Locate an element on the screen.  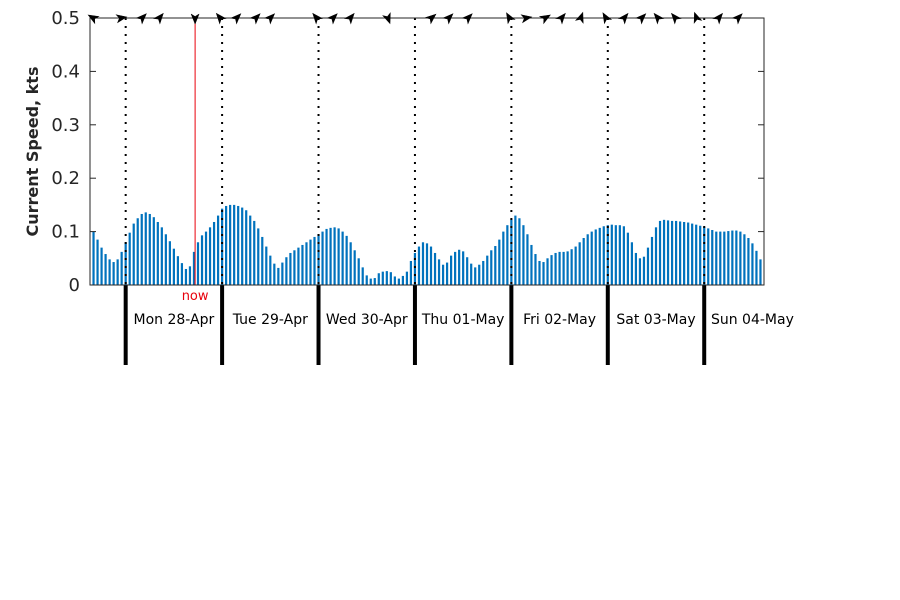
y-tick-label: 0.1 is located at coordinates (65, 232).